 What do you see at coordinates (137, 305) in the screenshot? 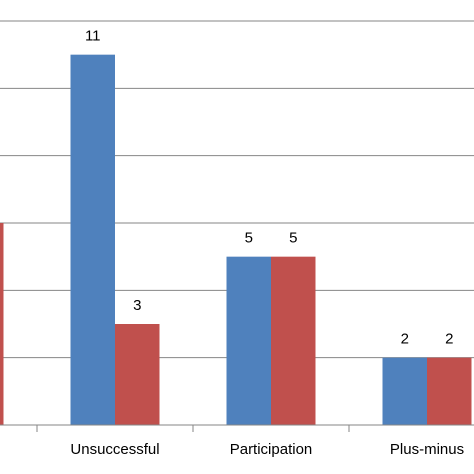
I see `data-label: 3` at bounding box center [137, 305].